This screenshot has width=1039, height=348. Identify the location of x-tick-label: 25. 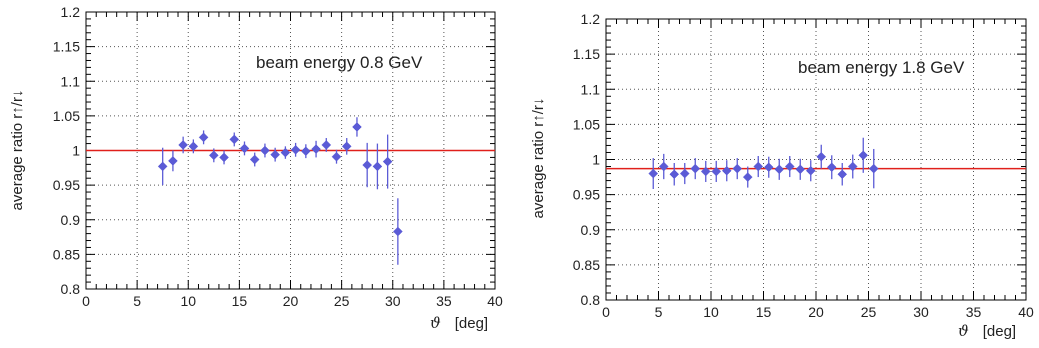
(869, 312).